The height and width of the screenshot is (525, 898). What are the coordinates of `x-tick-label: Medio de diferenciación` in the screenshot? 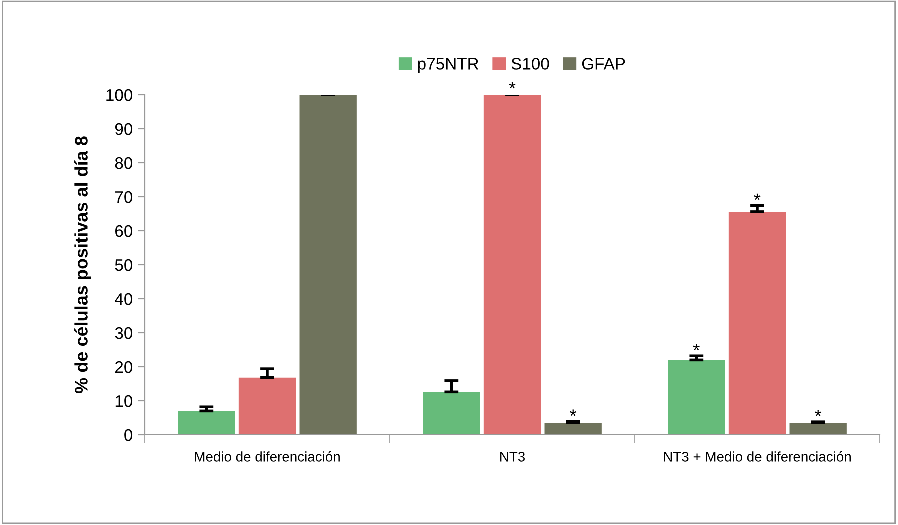 It's located at (267, 457).